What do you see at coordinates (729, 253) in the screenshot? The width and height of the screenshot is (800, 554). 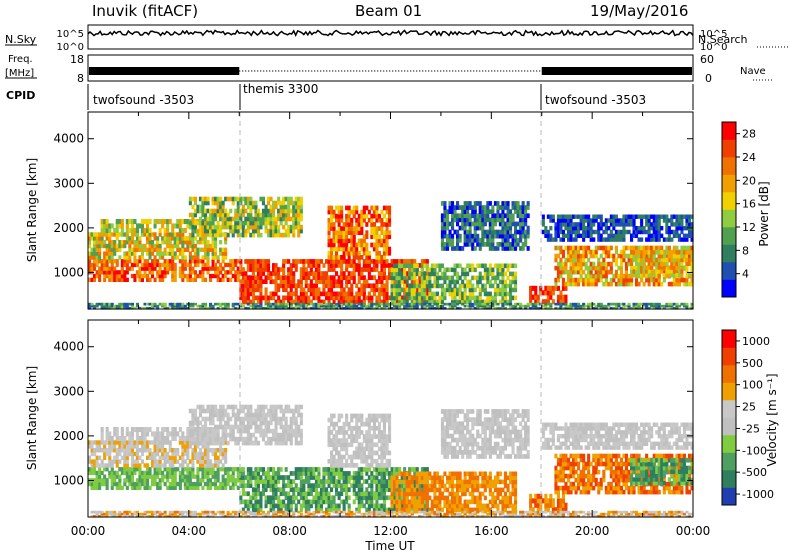 I see `colorbar-swatch` at bounding box center [729, 253].